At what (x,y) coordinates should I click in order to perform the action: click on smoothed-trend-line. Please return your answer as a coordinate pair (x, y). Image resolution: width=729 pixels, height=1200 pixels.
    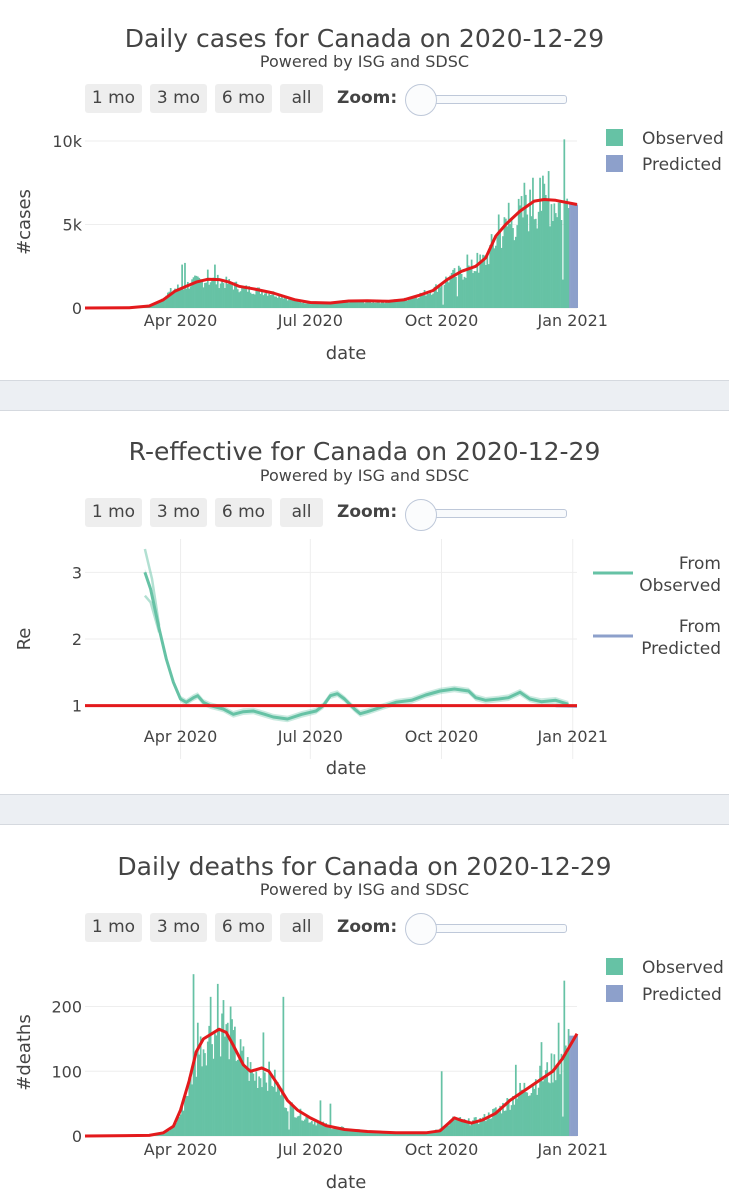
    Looking at the image, I should click on (331, 254).